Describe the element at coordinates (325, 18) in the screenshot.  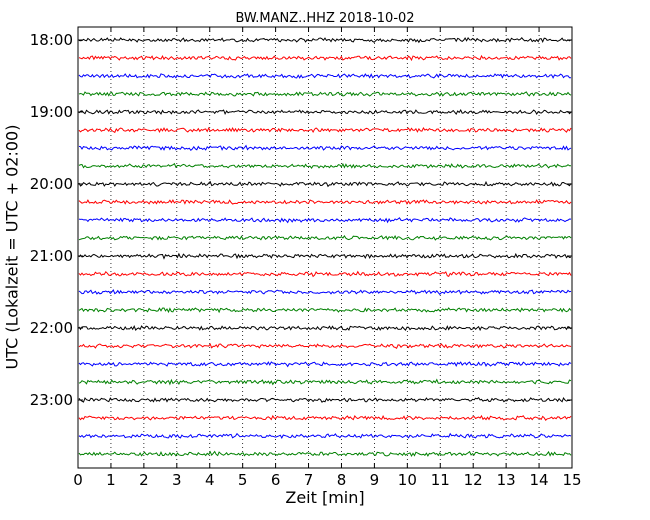
I see `chart-title: BW.MANZ..HHZ 2018-10-02` at that location.